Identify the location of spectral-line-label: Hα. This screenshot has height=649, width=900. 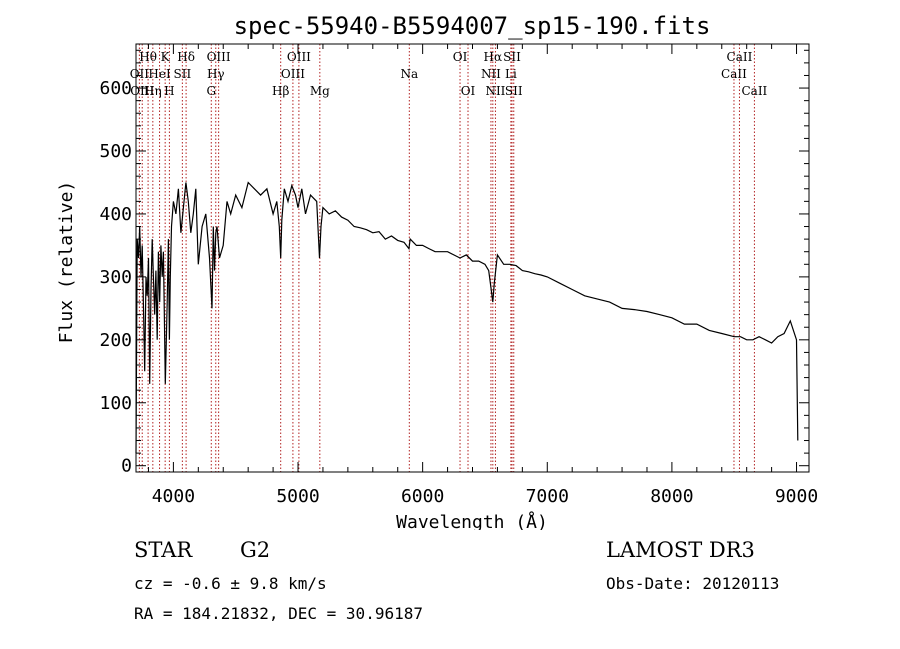
(493, 57).